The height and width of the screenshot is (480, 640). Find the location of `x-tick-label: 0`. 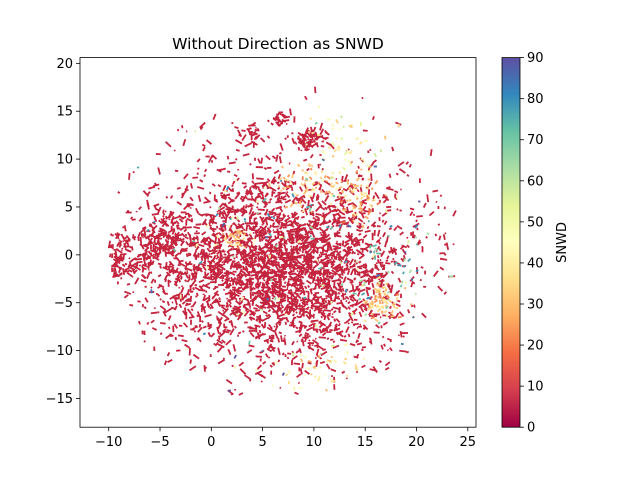

x-tick-label: 0 is located at coordinates (211, 442).